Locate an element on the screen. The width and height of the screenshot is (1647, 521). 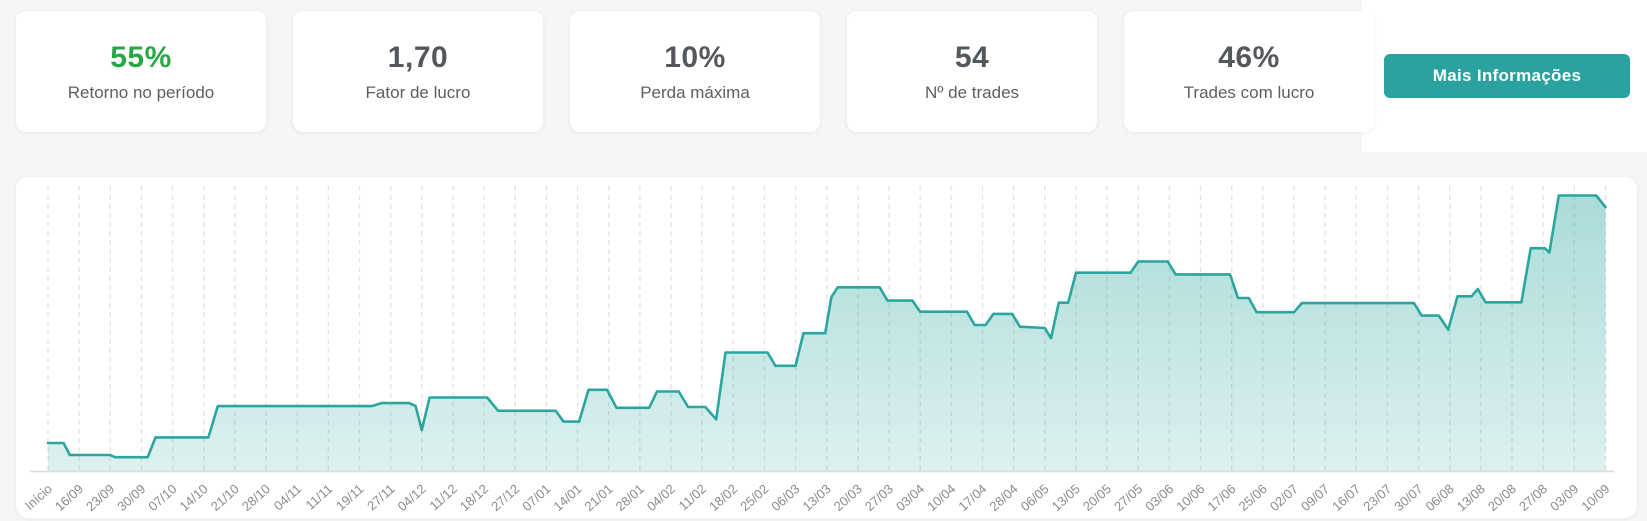
x-axis-label: 10/09 is located at coordinates (1595, 497).